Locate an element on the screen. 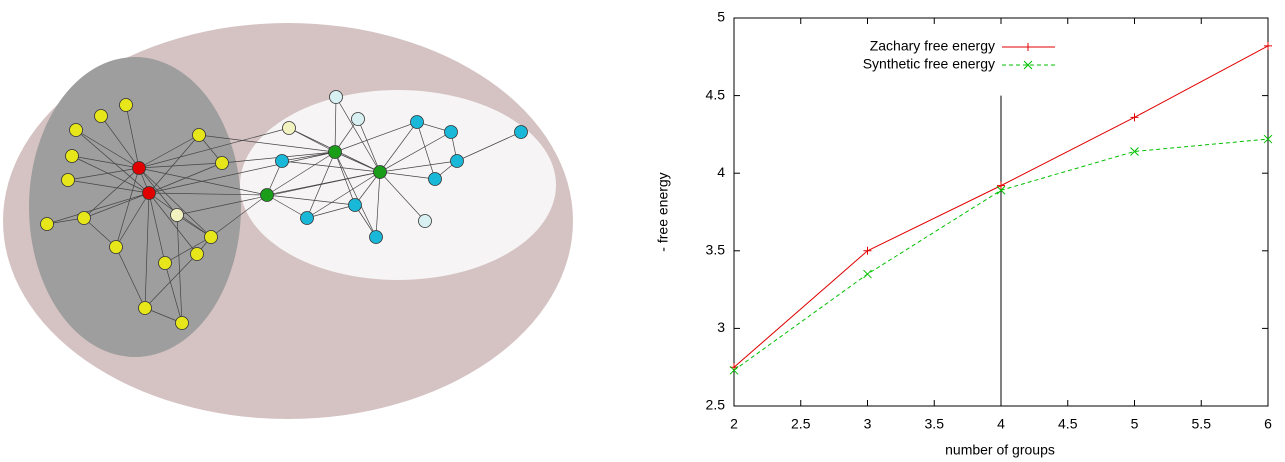 This screenshot has height=462, width=1285. legend-label: Synthetic free energy is located at coordinates (929, 64).